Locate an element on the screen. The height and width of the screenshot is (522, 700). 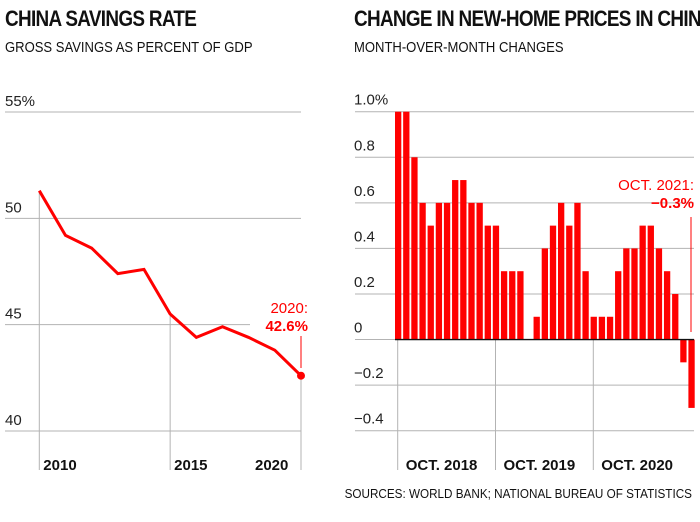
x-tick-label: OCT. 2019 is located at coordinates (540, 465).